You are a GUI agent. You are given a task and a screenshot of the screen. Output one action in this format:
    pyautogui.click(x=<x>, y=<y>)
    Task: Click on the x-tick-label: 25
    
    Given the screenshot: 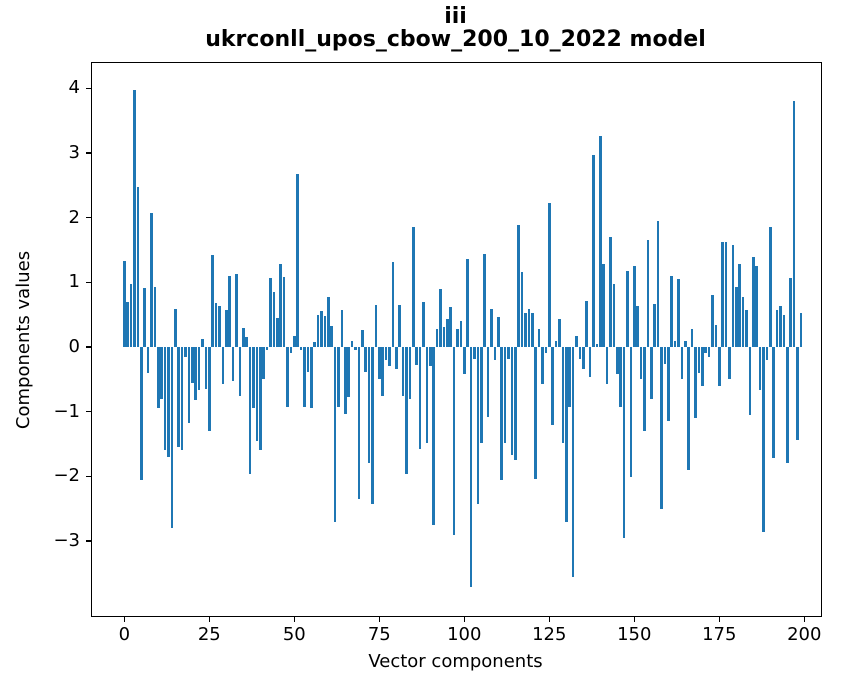 What is the action you would take?
    pyautogui.click(x=209, y=634)
    